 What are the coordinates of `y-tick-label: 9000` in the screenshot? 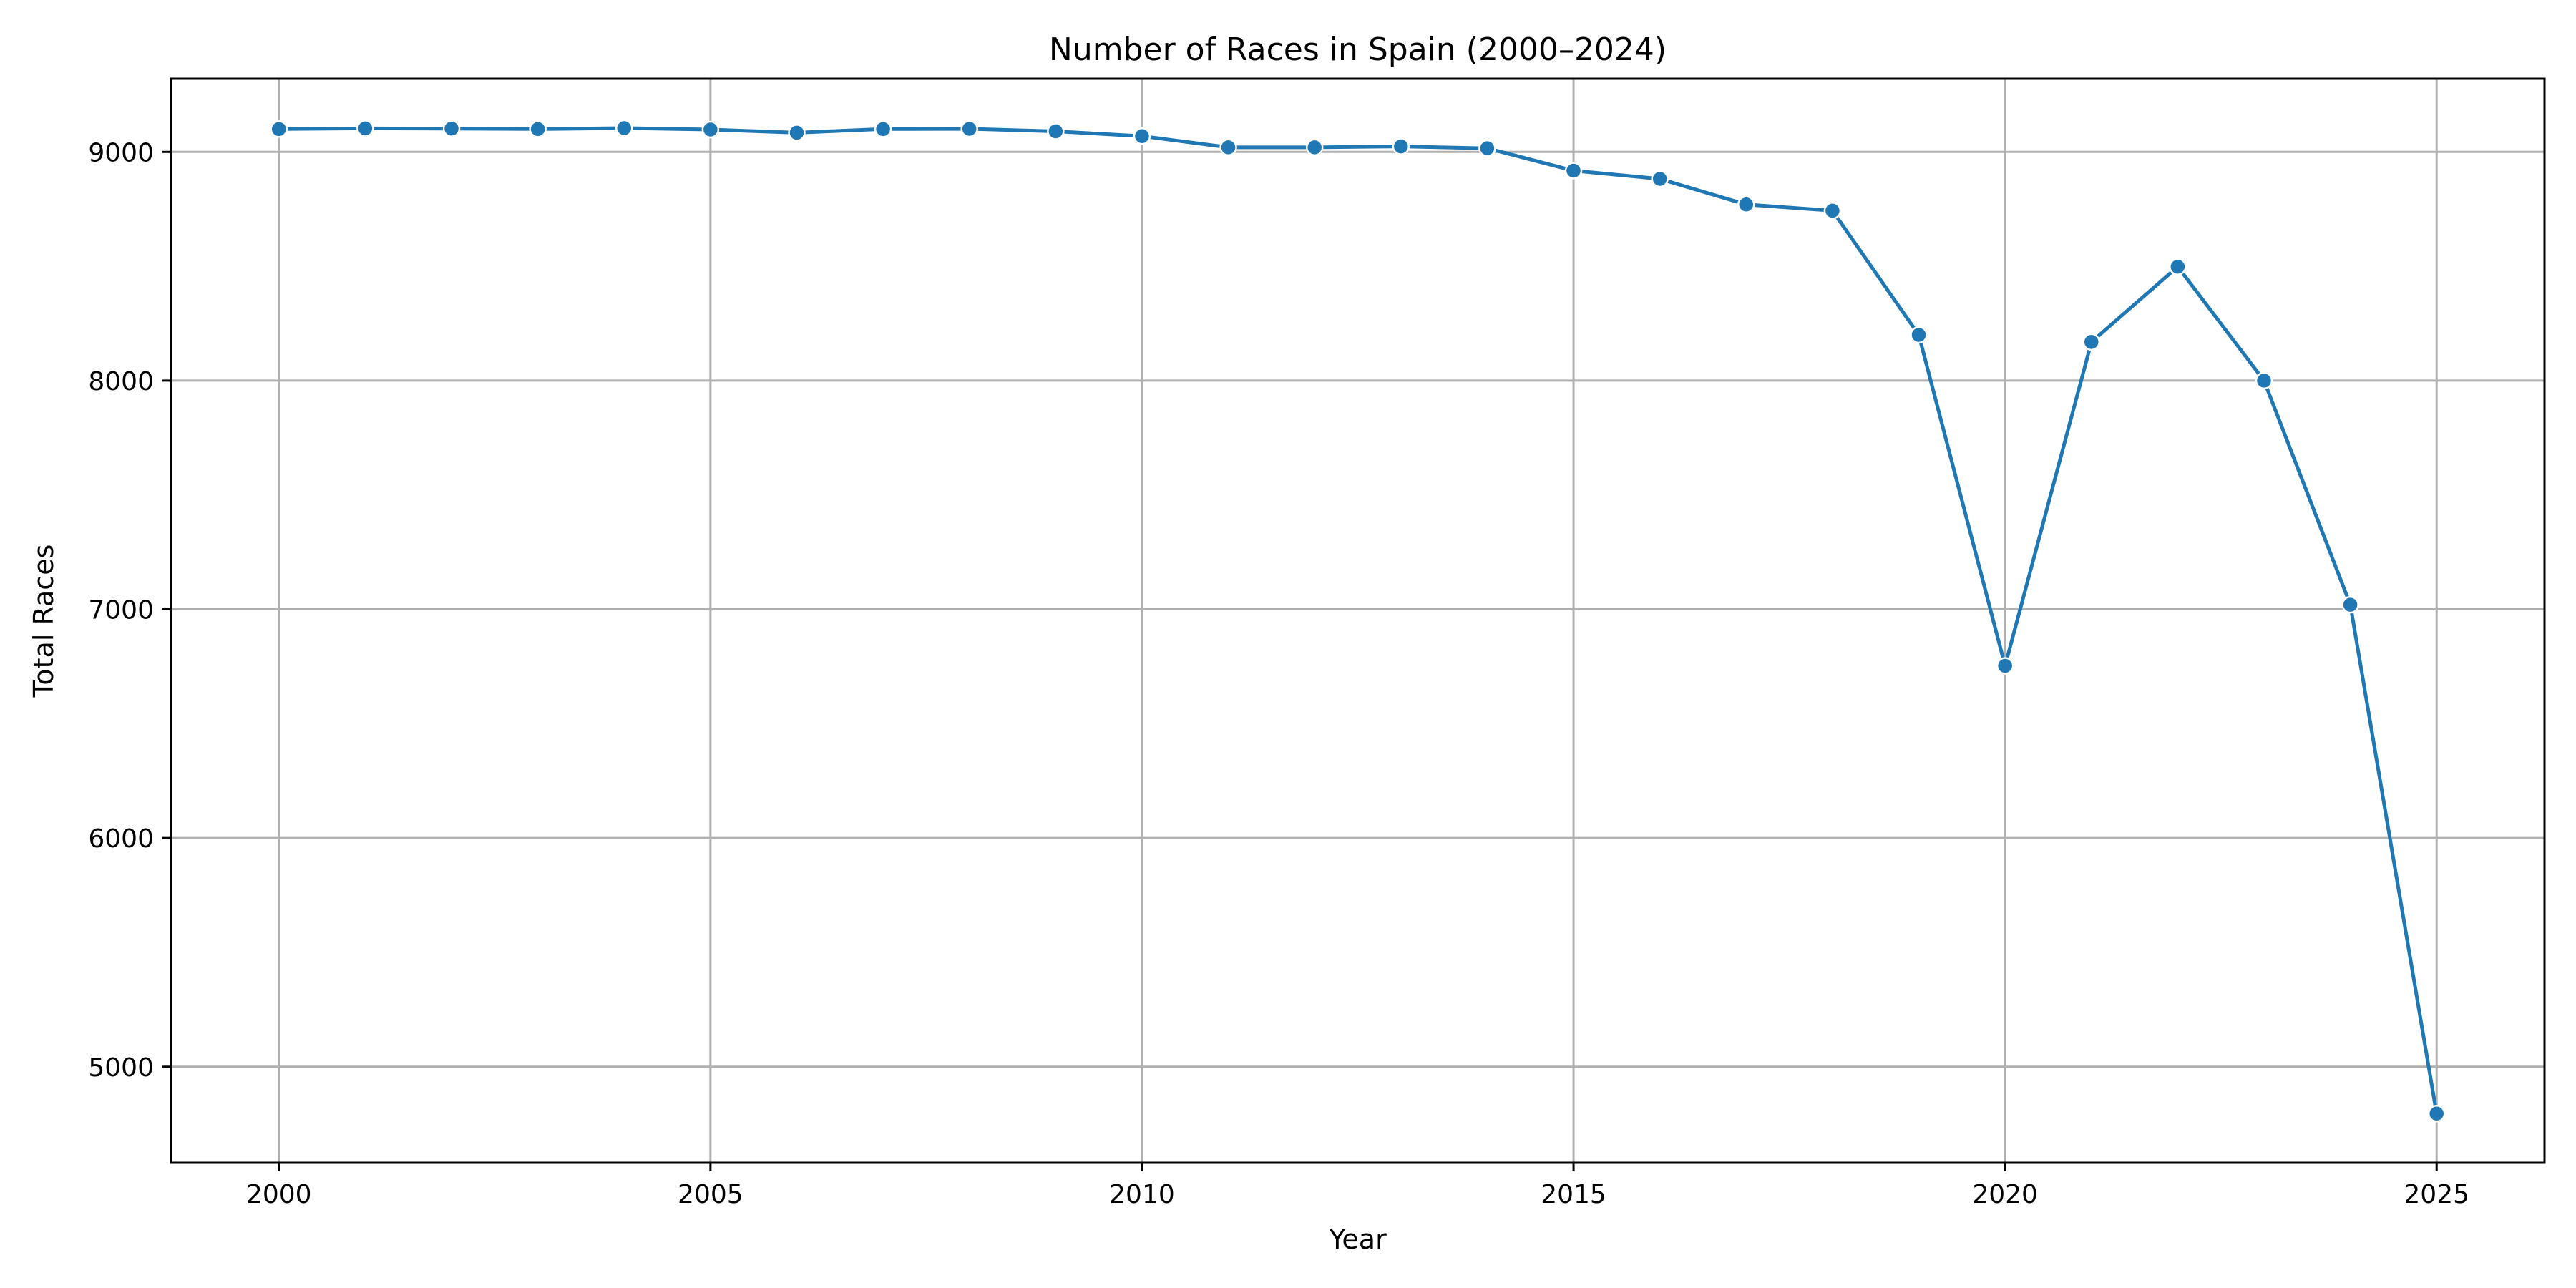 It's located at (121, 152).